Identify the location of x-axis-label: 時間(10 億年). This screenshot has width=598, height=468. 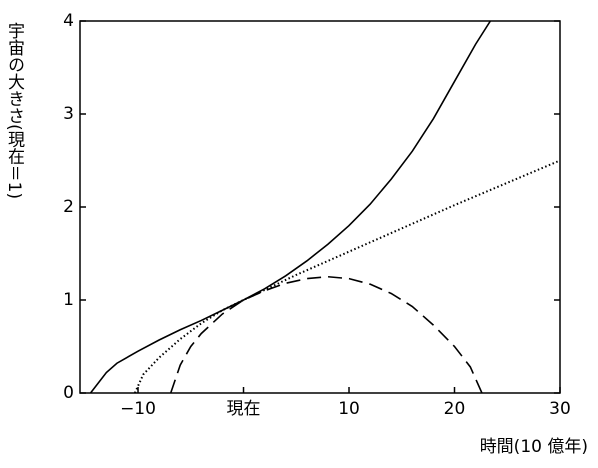
(534, 447).